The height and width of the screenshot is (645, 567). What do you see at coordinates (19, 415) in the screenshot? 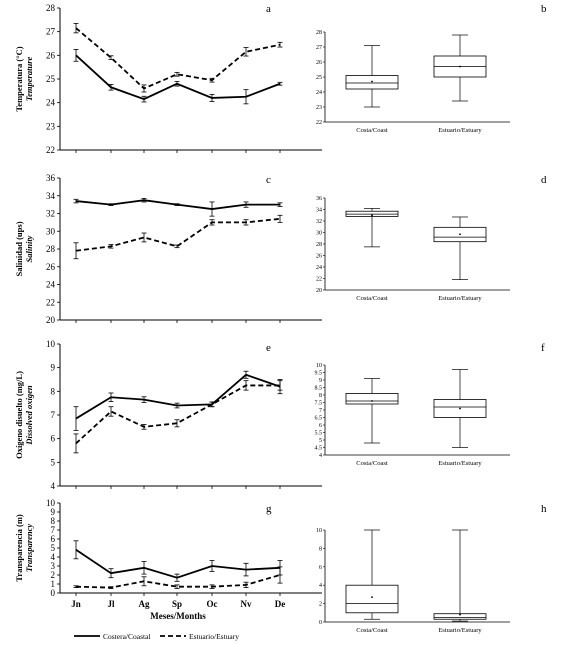
I see `y-axis-label: Oxígeno disuelto (mg/L)` at bounding box center [19, 415].